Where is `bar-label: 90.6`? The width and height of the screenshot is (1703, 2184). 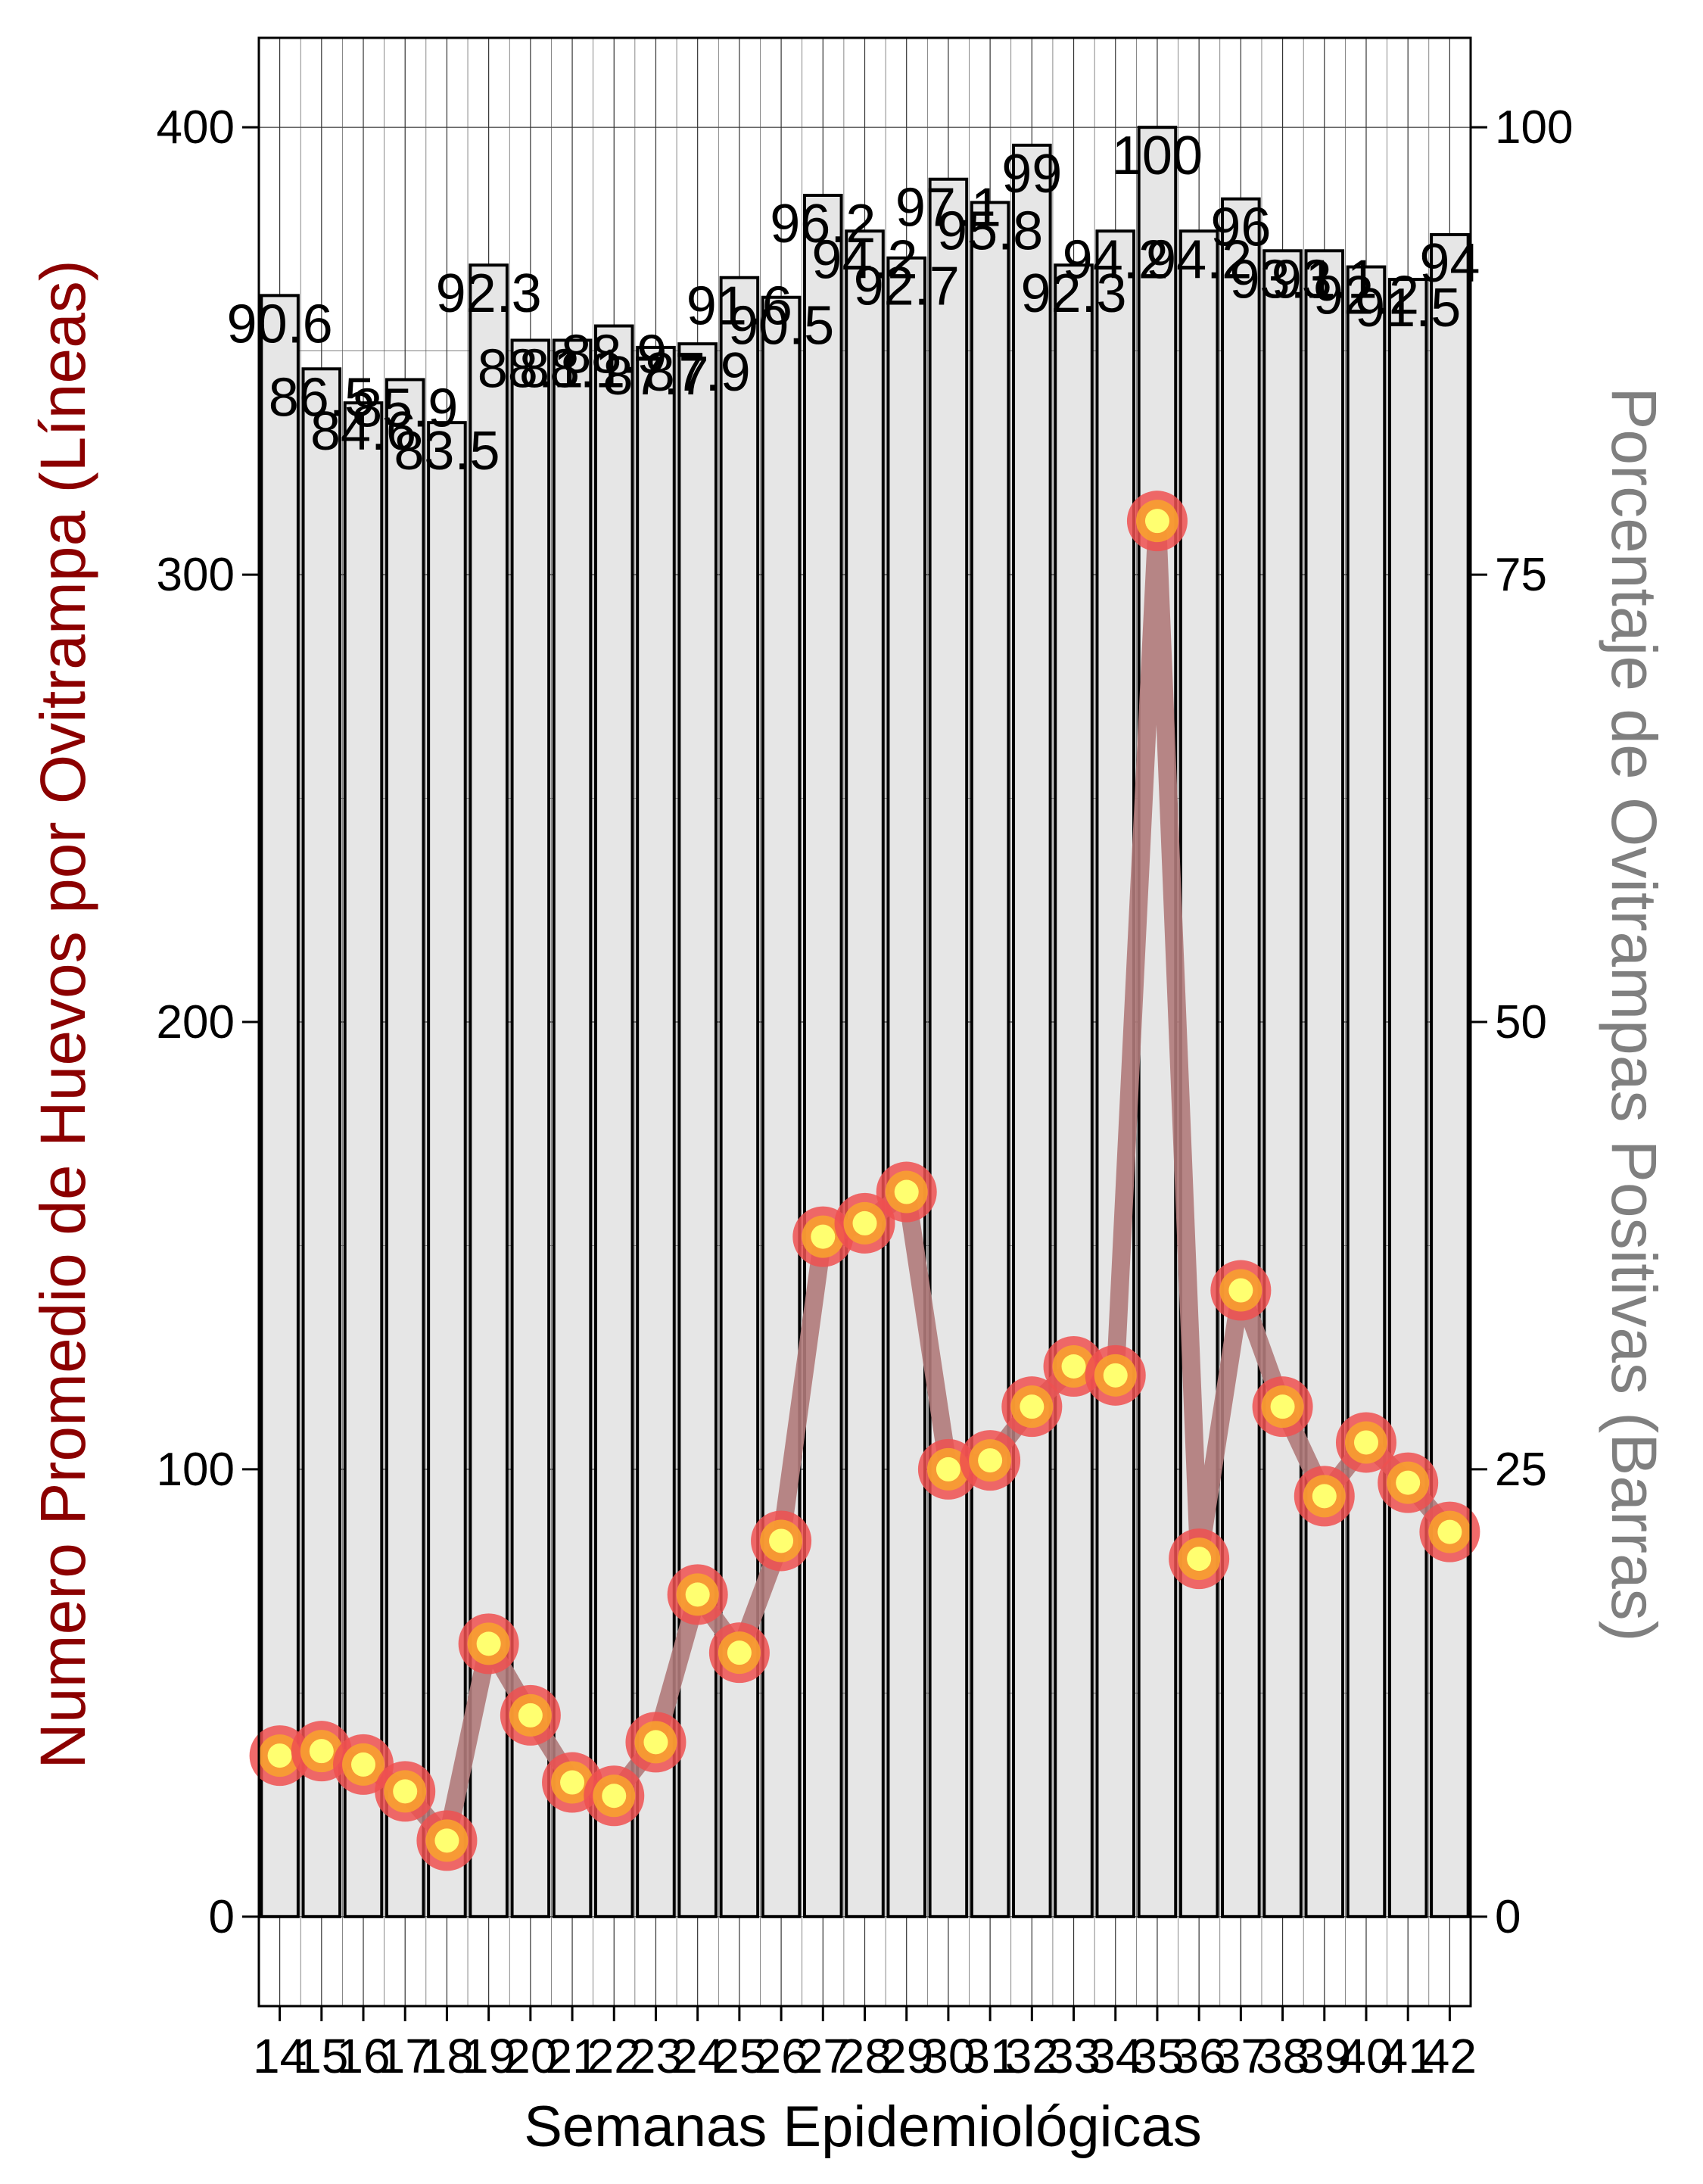
bar-label: 90.6 is located at coordinates (280, 324).